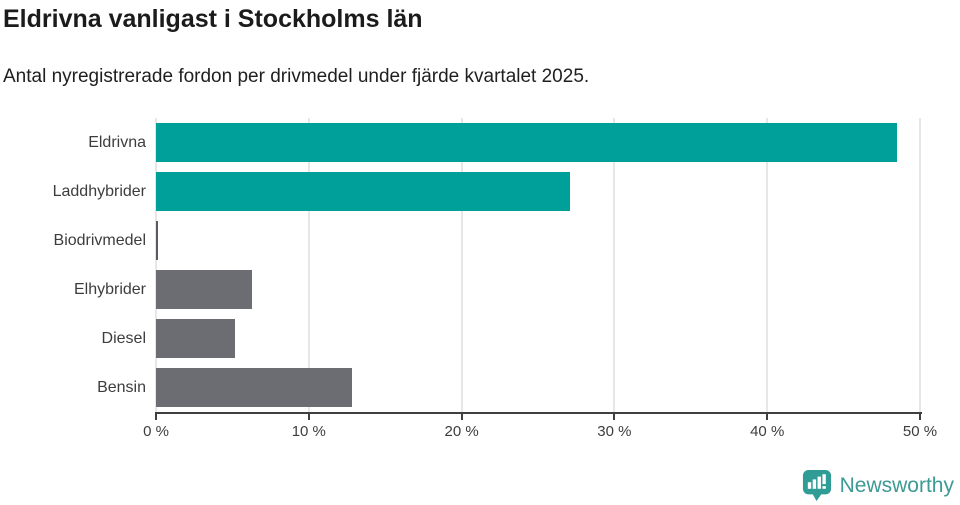 This screenshot has width=960, height=505. Describe the element at coordinates (308, 431) in the screenshot. I see `x-axis-tick-label: 10 %` at that location.